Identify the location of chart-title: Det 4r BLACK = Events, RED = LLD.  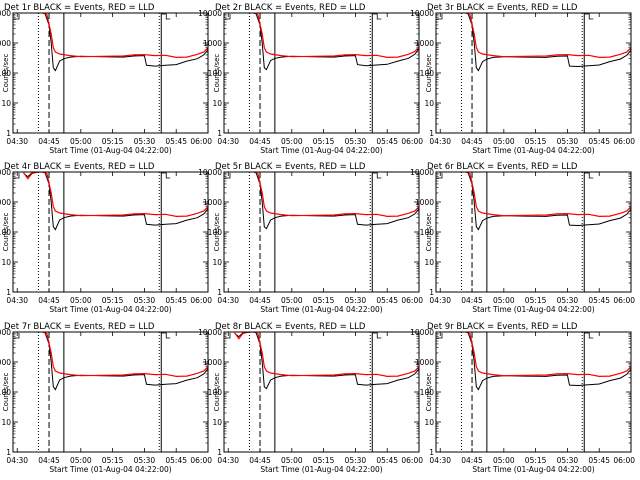
(79, 167).